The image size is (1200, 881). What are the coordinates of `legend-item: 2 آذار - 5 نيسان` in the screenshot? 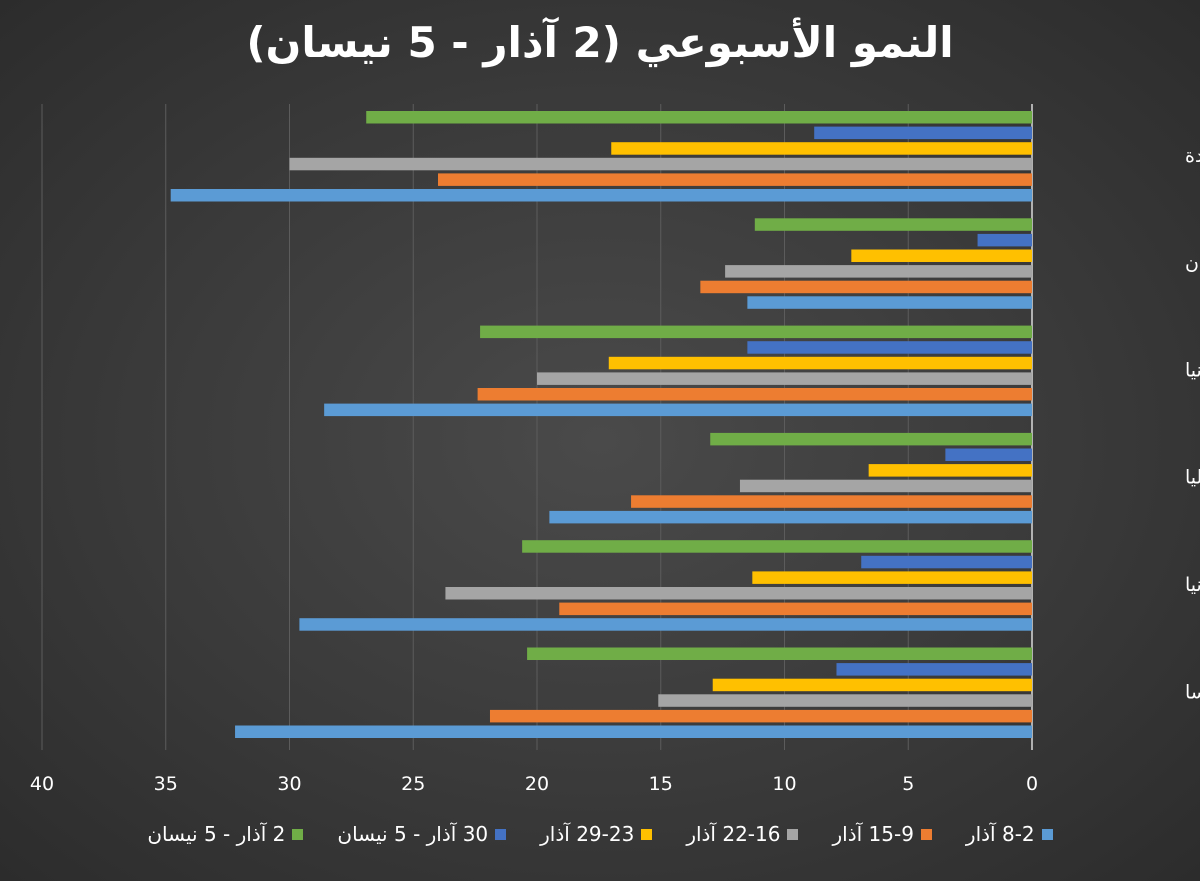 It's located at (225, 834).